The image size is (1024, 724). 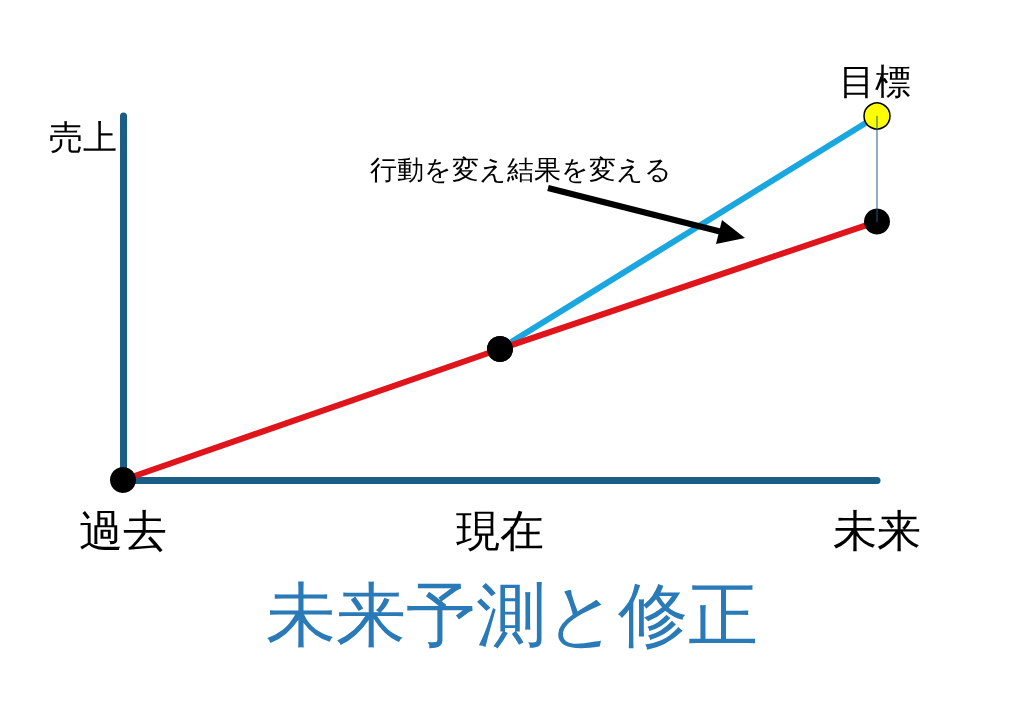 I want to click on x-tick-label: 現在, so click(x=500, y=530).